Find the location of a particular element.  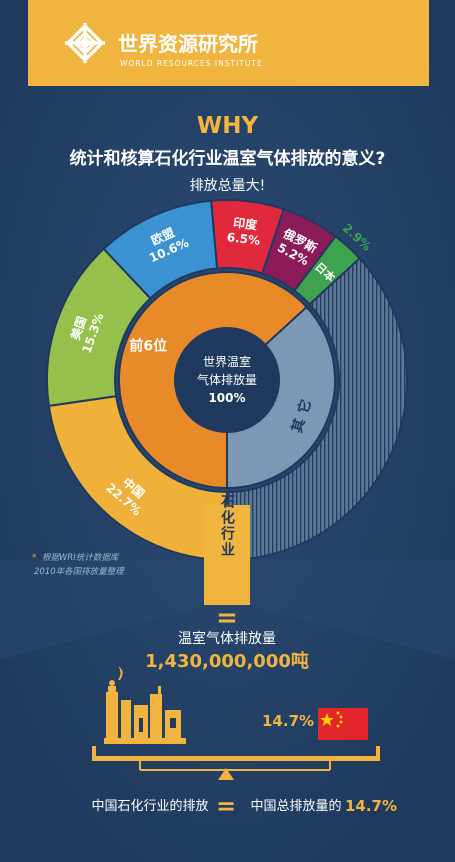

outer-label-usa: 美国 is located at coordinates (78, 328).